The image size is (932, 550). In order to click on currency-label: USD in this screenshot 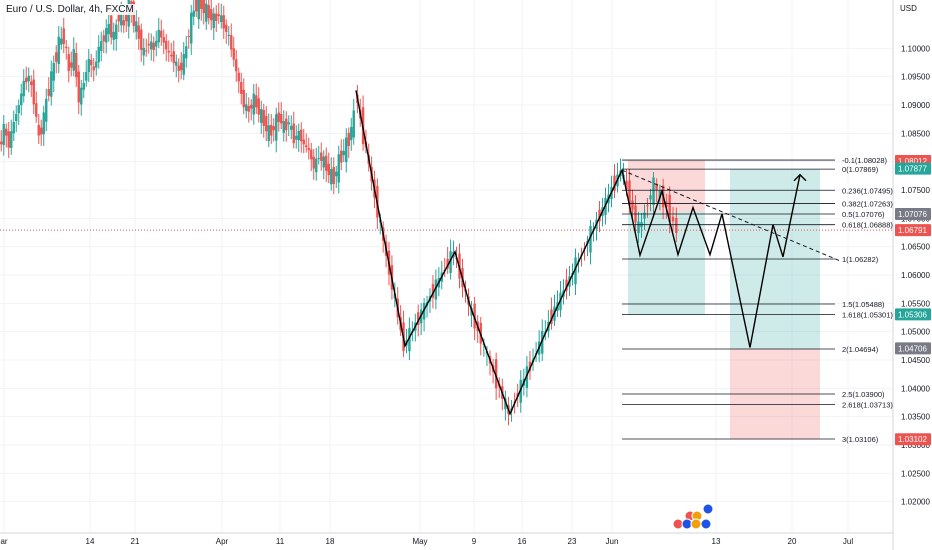, I will do `click(908, 8)`.